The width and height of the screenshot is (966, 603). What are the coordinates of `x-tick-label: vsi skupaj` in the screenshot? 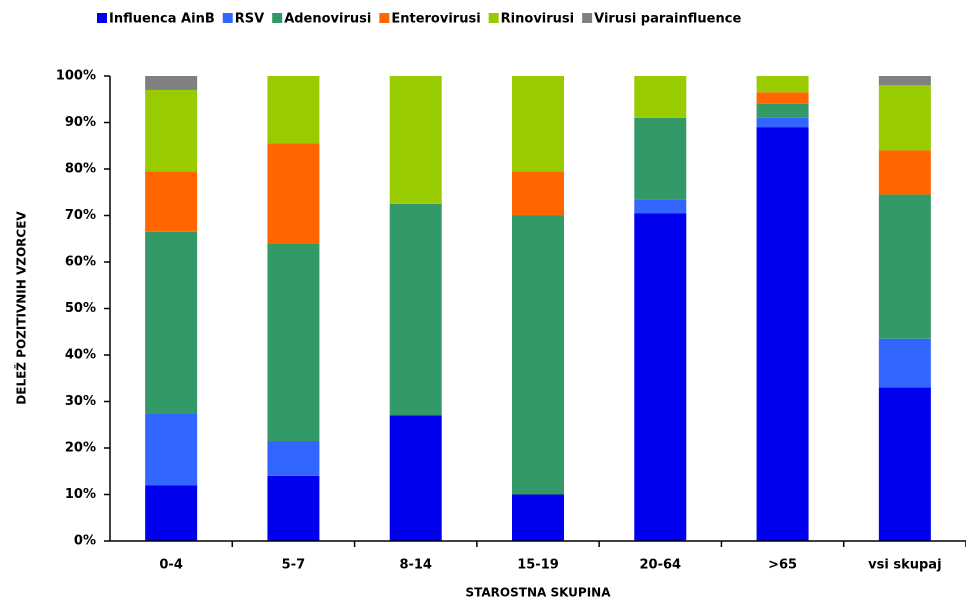 It's located at (904, 565).